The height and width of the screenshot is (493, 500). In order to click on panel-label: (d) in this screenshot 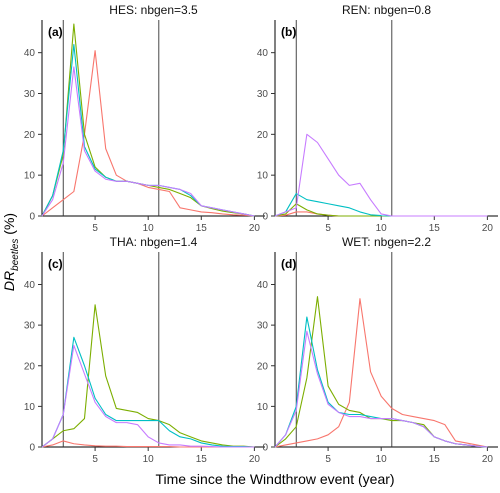, I will do `click(288, 264)`.